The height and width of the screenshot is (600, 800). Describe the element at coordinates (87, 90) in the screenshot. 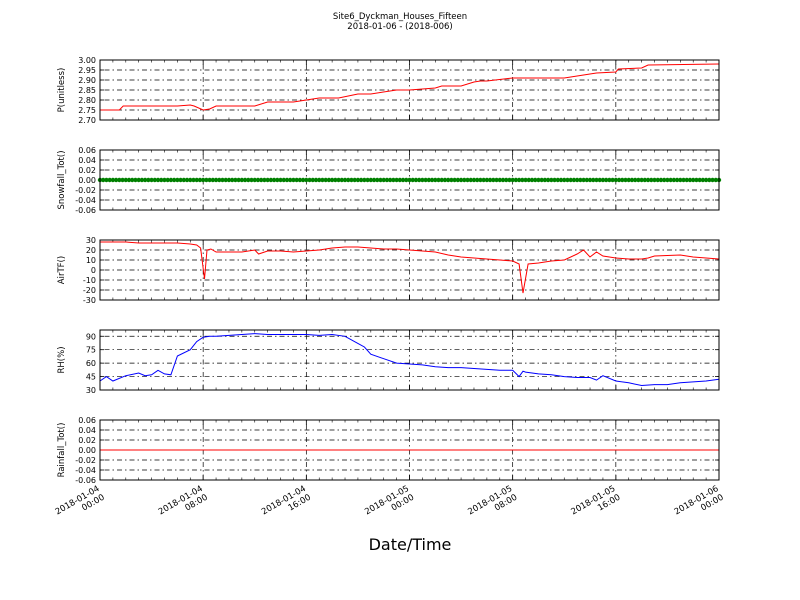

I see `y-tick-label: 2.85` at that location.